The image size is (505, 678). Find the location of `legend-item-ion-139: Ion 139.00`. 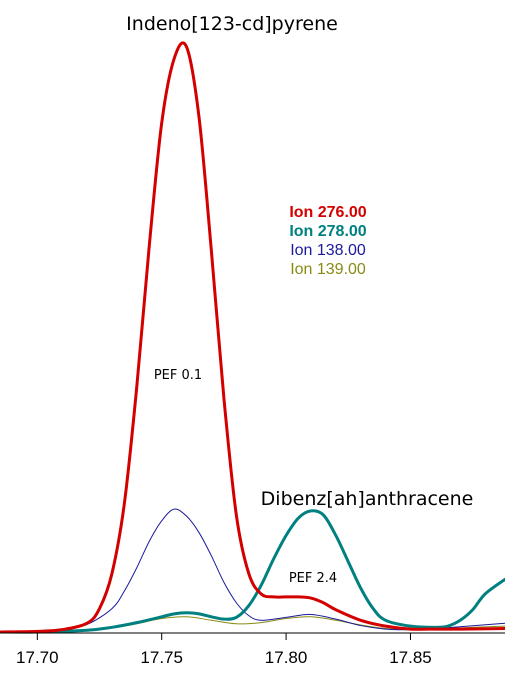

legend-item-ion-139: Ion 139.00 is located at coordinates (328, 269).